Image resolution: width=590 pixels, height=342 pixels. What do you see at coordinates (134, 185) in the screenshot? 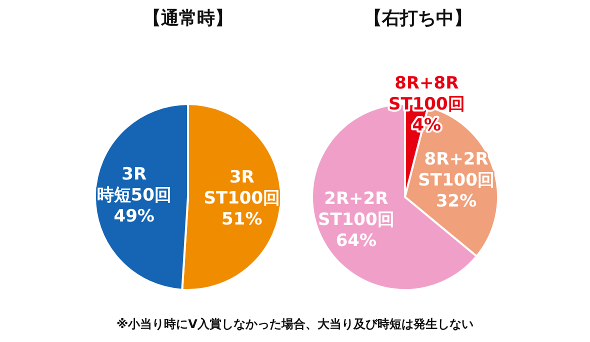
I see `slice-label: 3R 時短50回` at bounding box center [134, 185].